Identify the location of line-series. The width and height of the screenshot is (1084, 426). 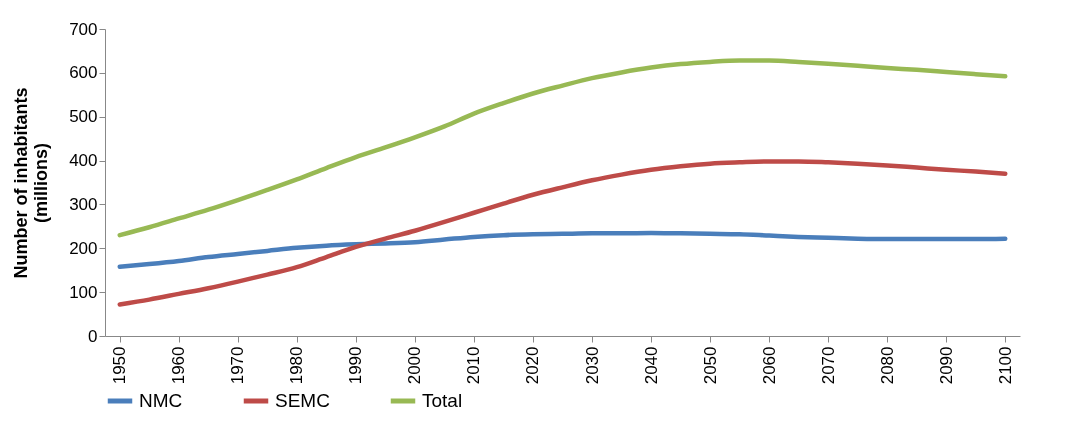
(562, 249).